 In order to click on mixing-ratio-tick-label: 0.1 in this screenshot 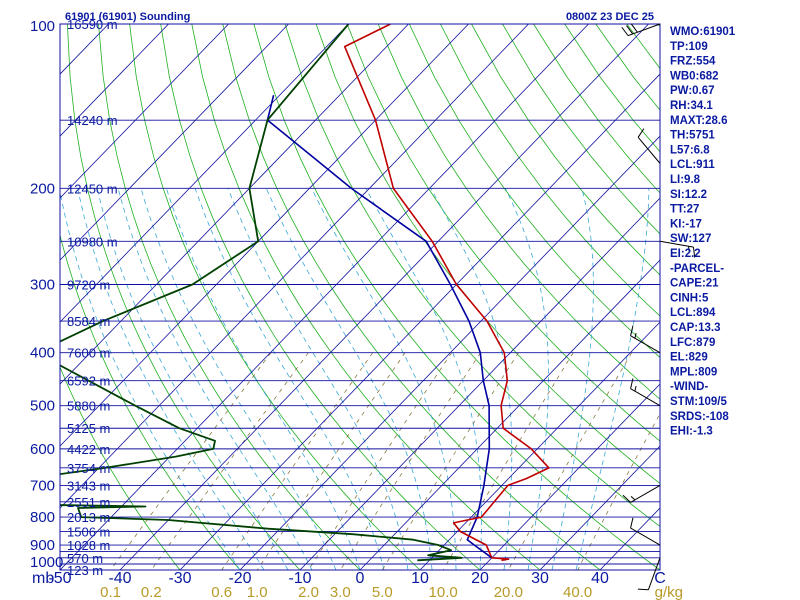, I will do `click(110, 592)`.